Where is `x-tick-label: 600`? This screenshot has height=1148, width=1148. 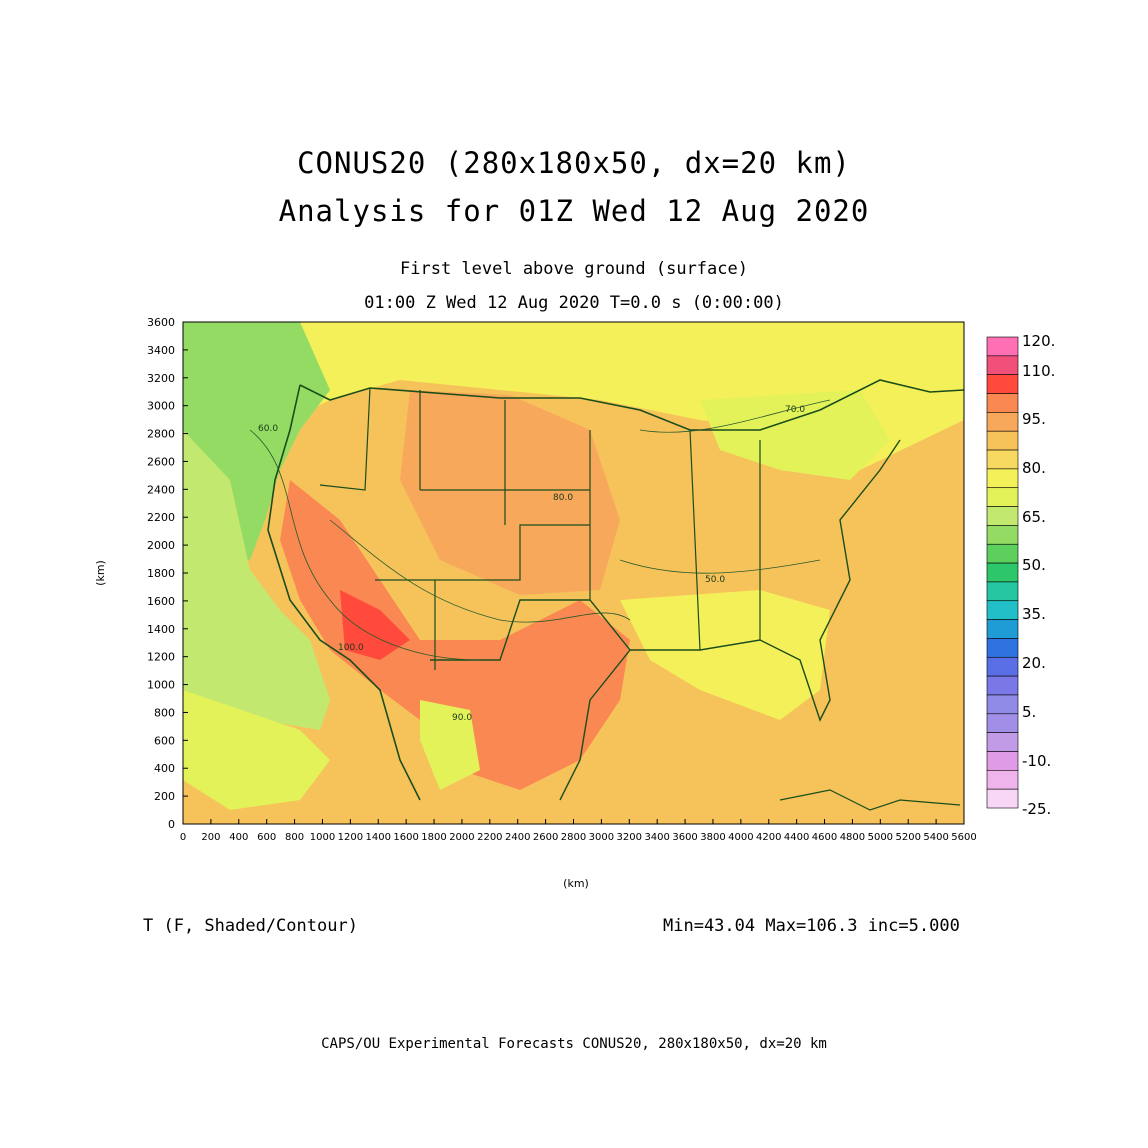
x-tick-label: 600 is located at coordinates (266, 837).